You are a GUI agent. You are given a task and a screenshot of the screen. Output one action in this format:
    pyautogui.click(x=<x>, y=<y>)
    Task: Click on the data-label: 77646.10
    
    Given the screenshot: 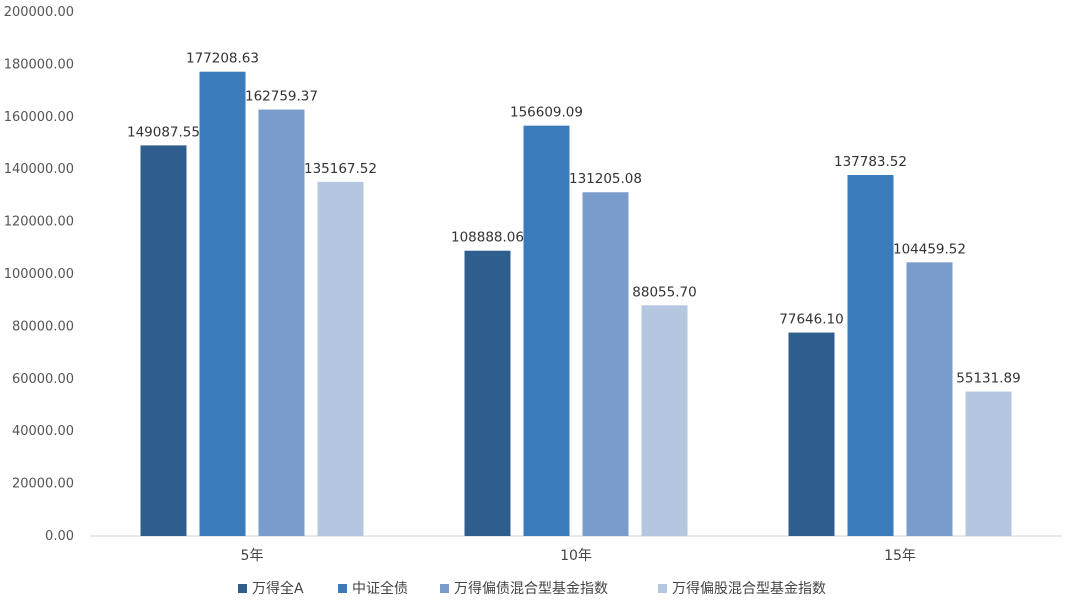 What is the action you would take?
    pyautogui.click(x=811, y=320)
    